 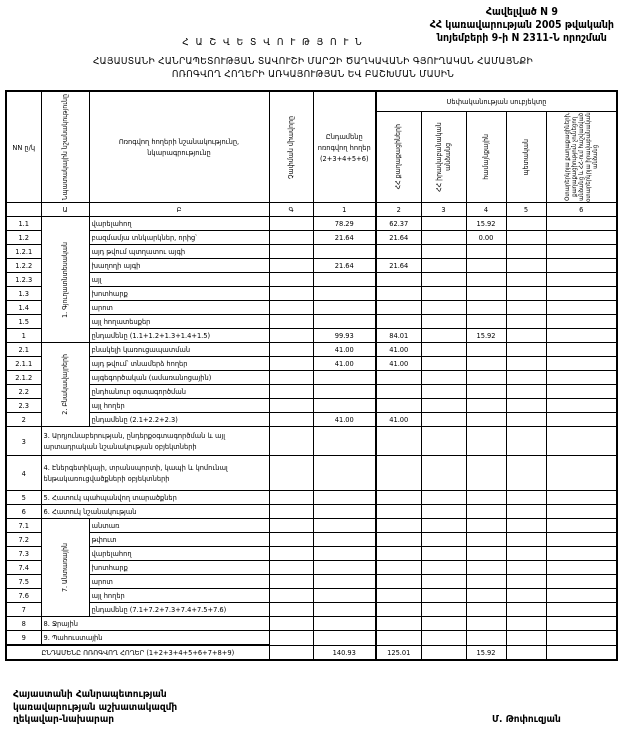 I want to click on row-number: 7.2, so click(x=23, y=539).